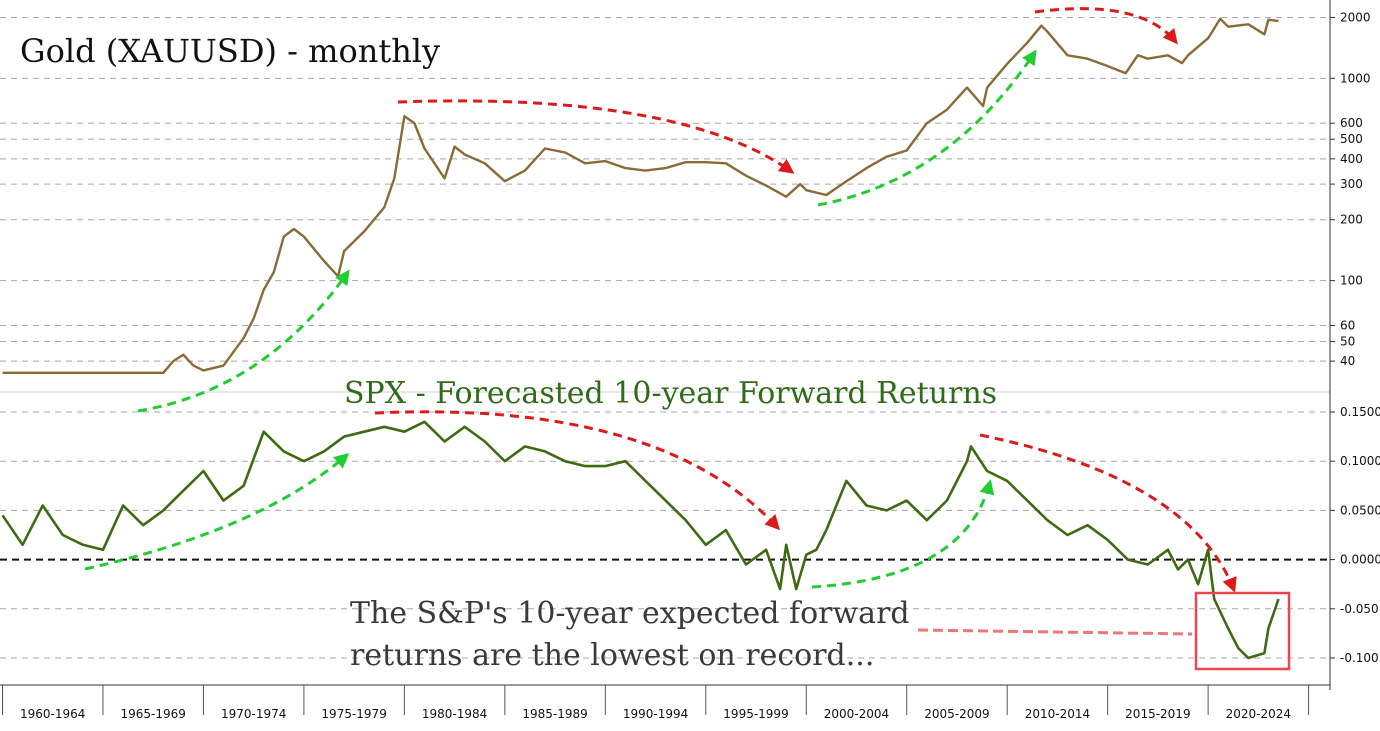 The image size is (1380, 731). Describe the element at coordinates (1360, 412) in the screenshot. I see `spx-y-tick-label: 0.1500` at that location.